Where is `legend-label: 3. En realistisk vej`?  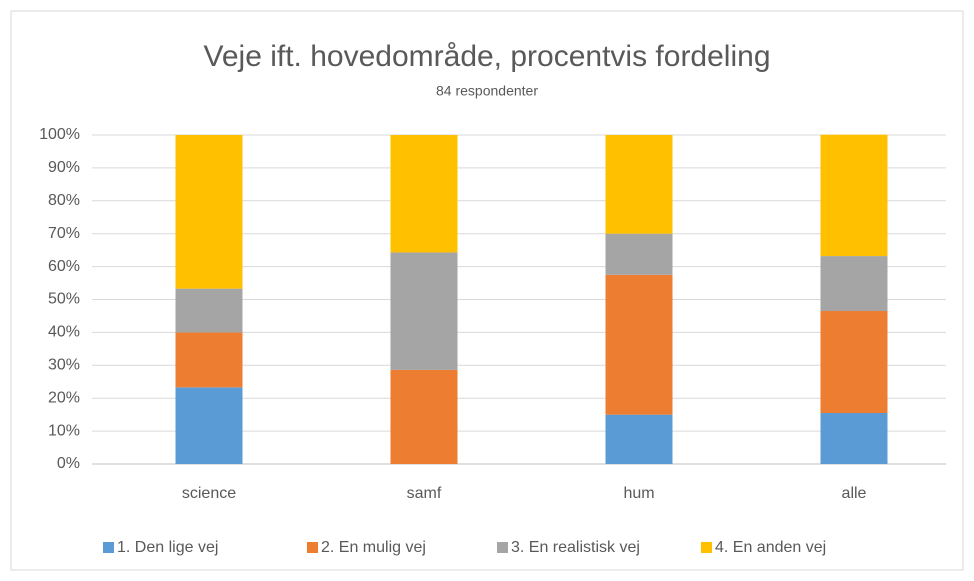
legend-label: 3. En realistisk vej is located at coordinates (575, 547).